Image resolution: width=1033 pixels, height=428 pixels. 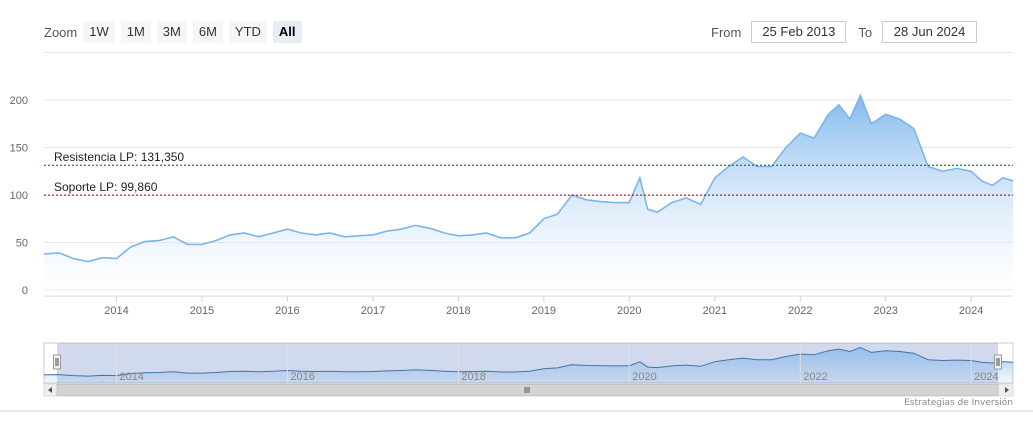 What do you see at coordinates (528, 361) in the screenshot?
I see `navigator-line` at bounding box center [528, 361].